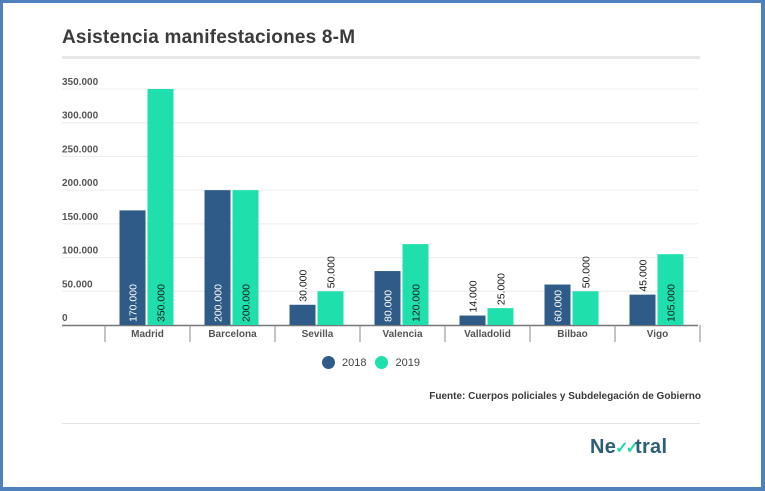 This screenshot has width=765, height=491. I want to click on data-label: 60.000, so click(559, 306).